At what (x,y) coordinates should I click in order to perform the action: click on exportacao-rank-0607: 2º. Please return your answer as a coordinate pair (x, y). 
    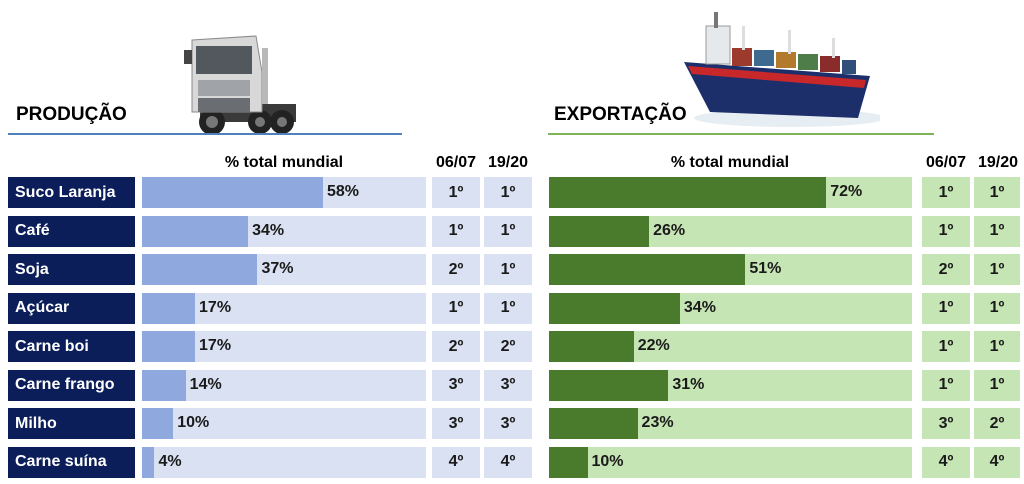
    Looking at the image, I should click on (946, 269).